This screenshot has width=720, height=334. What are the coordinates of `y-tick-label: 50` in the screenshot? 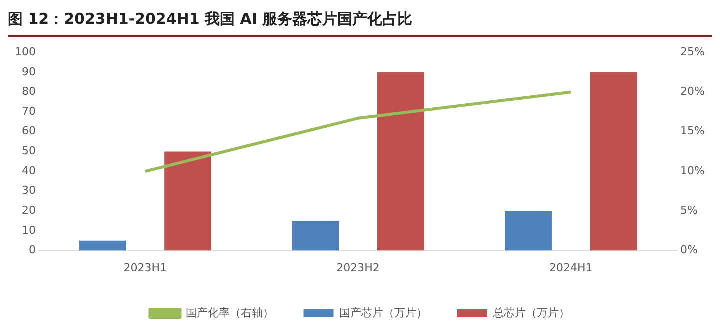 It's located at (29, 151).